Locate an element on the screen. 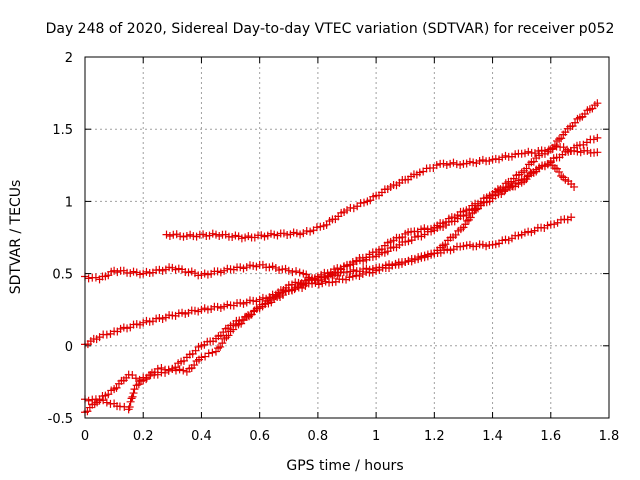  x-axis-label: GPS time / hours is located at coordinates (344, 466).